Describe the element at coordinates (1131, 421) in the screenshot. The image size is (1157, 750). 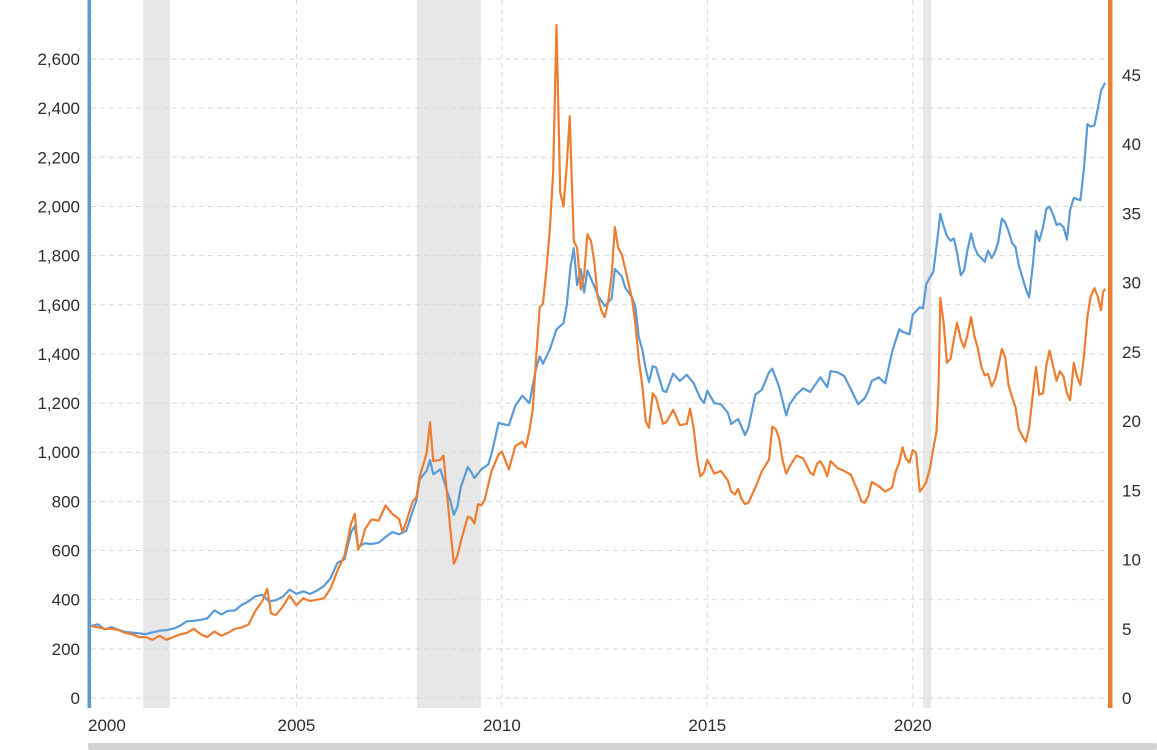
I see `right-axis-tick-label: 20` at that location.